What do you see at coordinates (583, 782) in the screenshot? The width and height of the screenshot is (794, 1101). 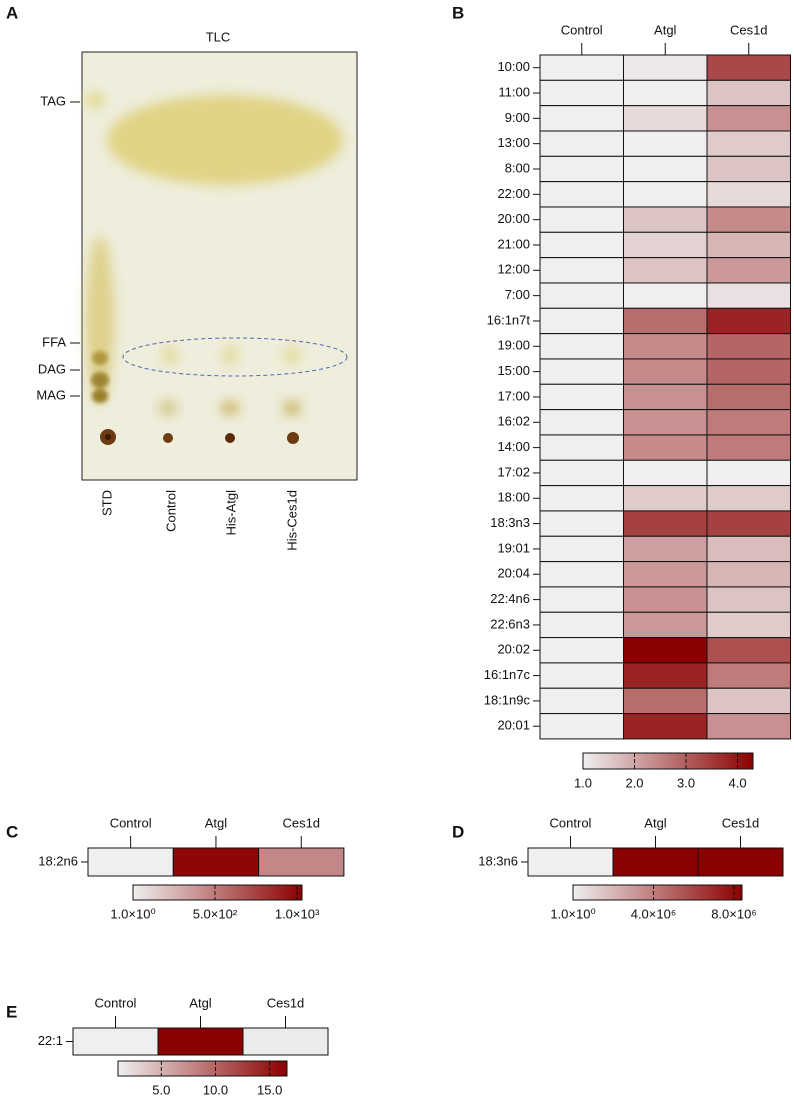 I see `colorbar-tick-label: 1.0` at bounding box center [583, 782].